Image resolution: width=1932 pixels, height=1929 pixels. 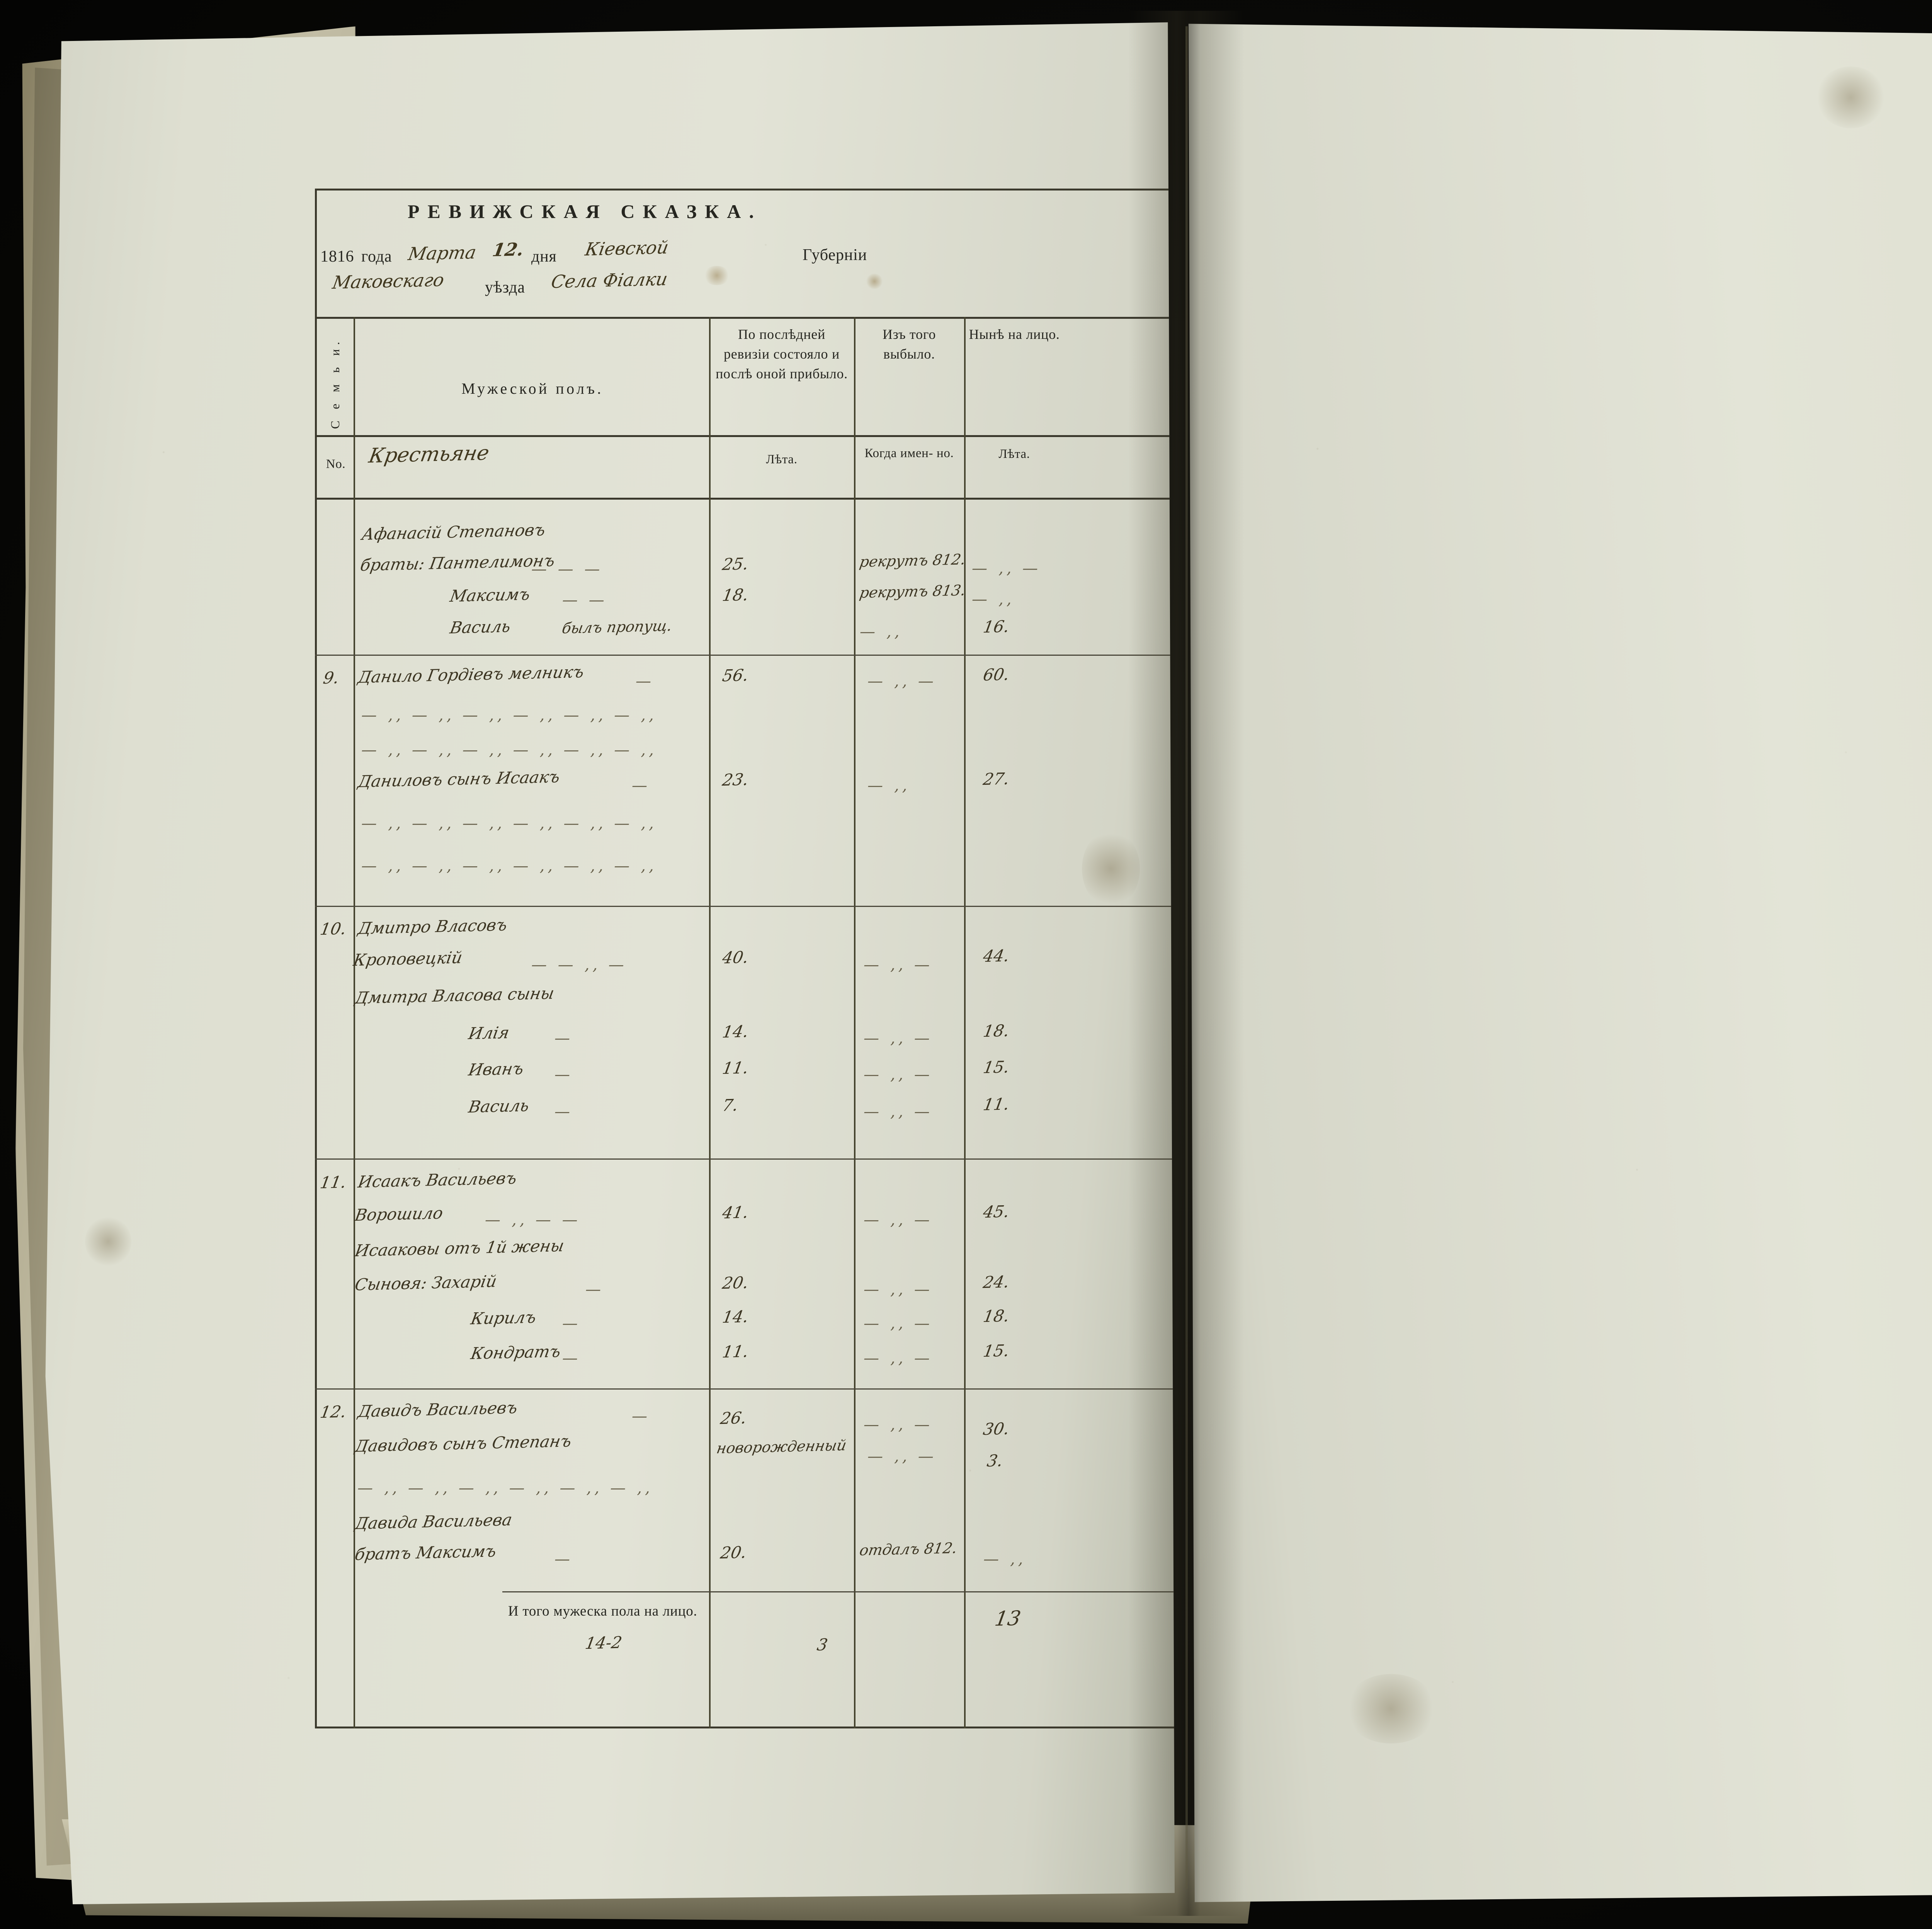 What do you see at coordinates (710, 1023) in the screenshot?
I see `rule-col-prev` at bounding box center [710, 1023].